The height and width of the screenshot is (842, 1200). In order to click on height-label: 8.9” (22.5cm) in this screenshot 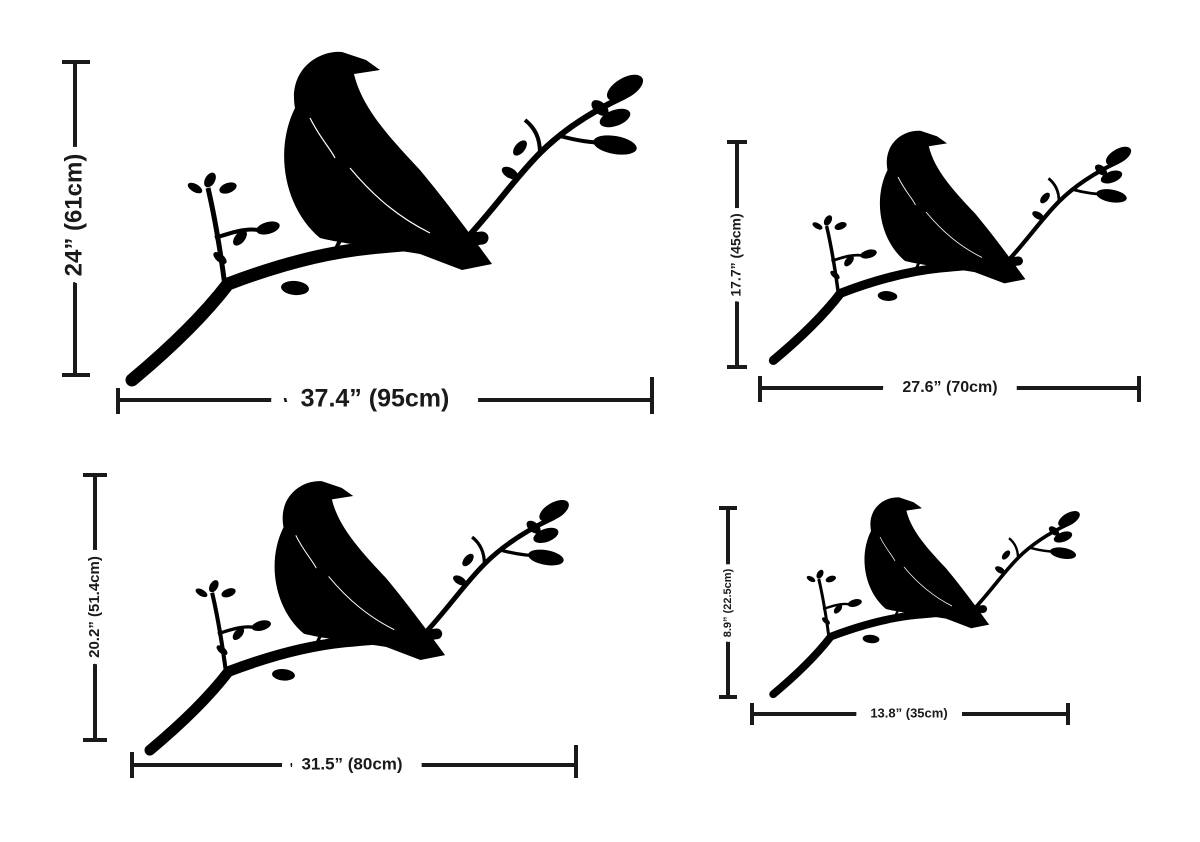, I will do `click(728, 602)`.